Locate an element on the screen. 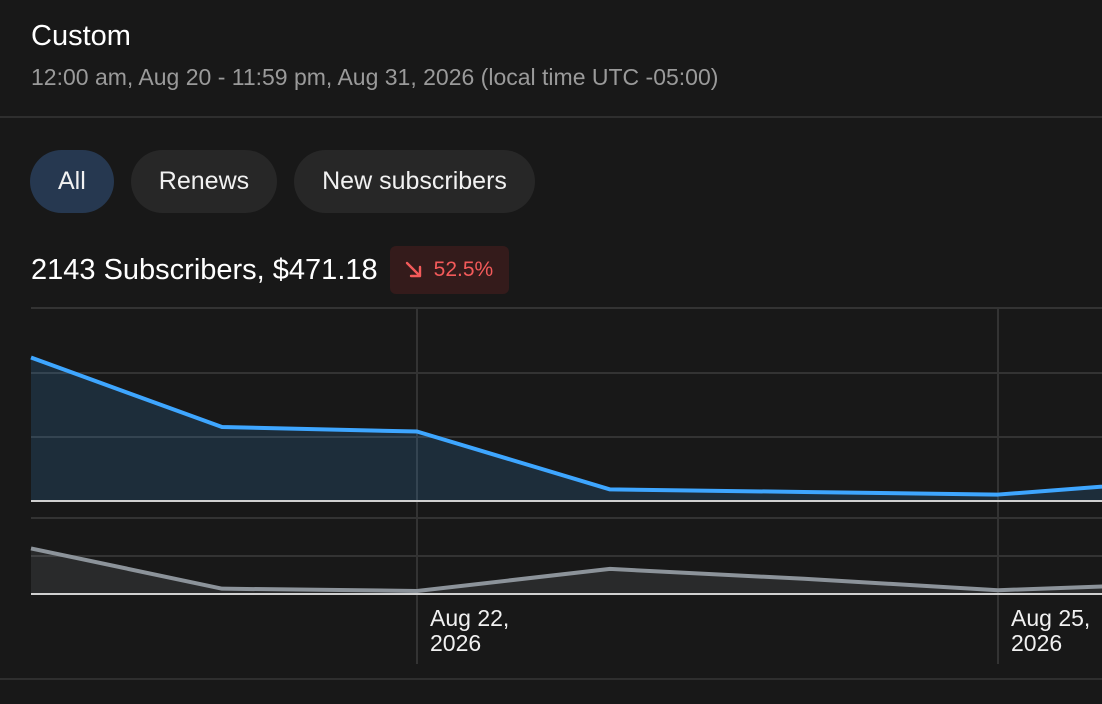 The height and width of the screenshot is (704, 1102). summary-row: 2143 Subscribers, $471.18 52.5% is located at coordinates (270, 270).